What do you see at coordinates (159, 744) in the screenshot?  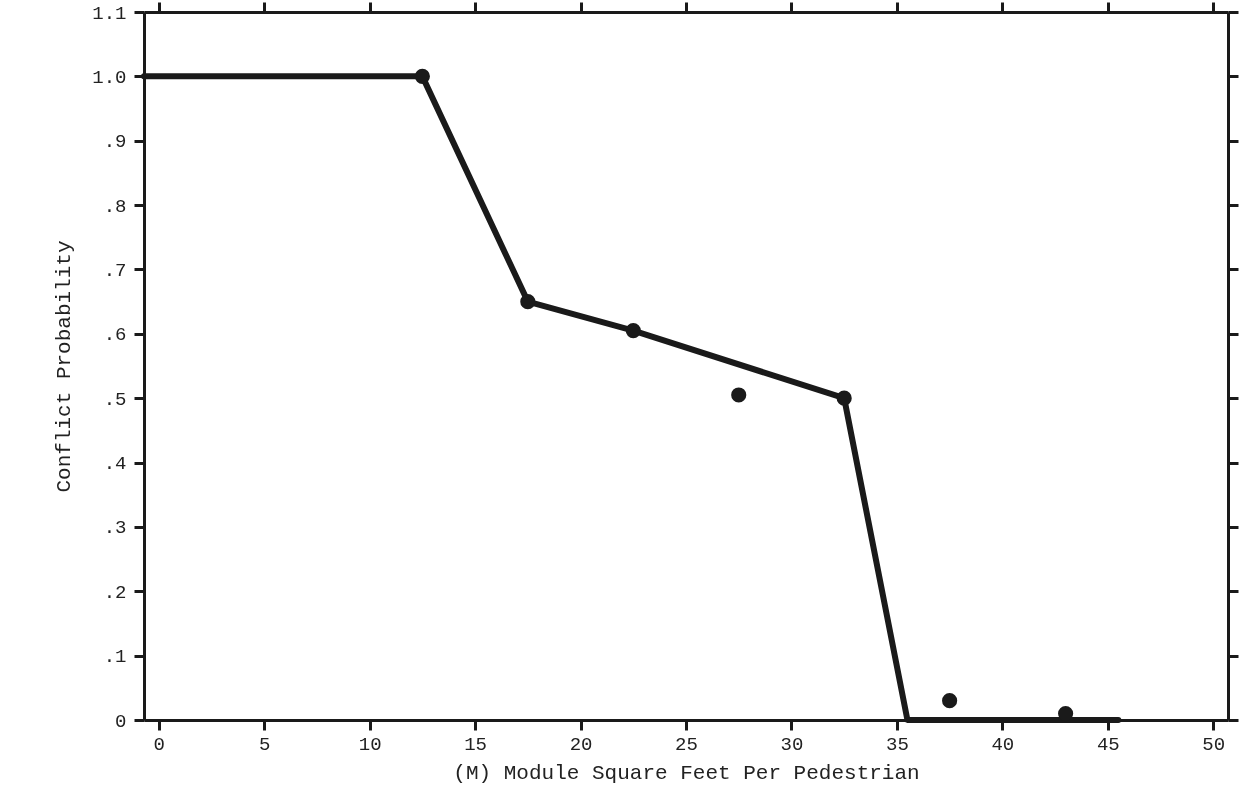 I see `x-tick-label: 0` at bounding box center [159, 744].